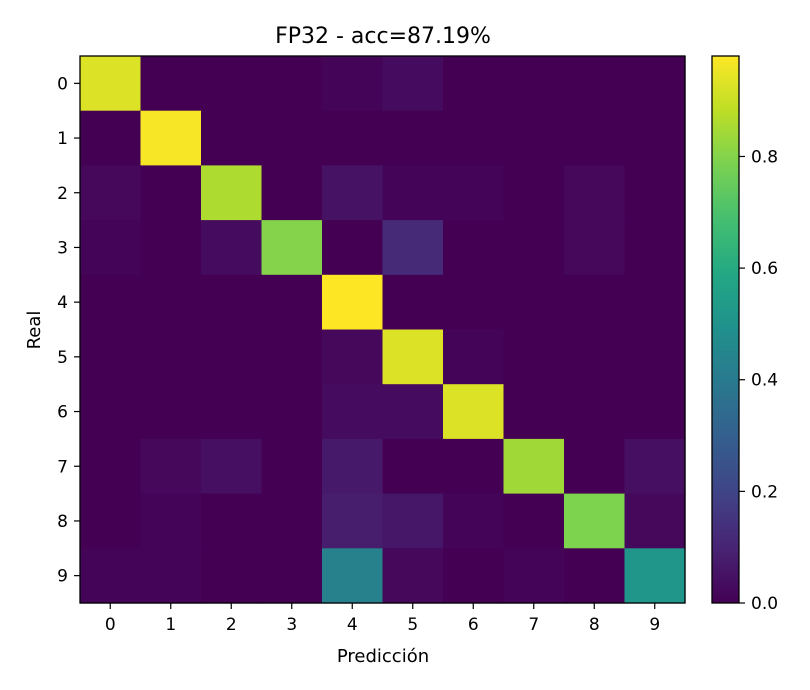  What do you see at coordinates (291, 625) in the screenshot?
I see `x-tick-label: 3` at bounding box center [291, 625].